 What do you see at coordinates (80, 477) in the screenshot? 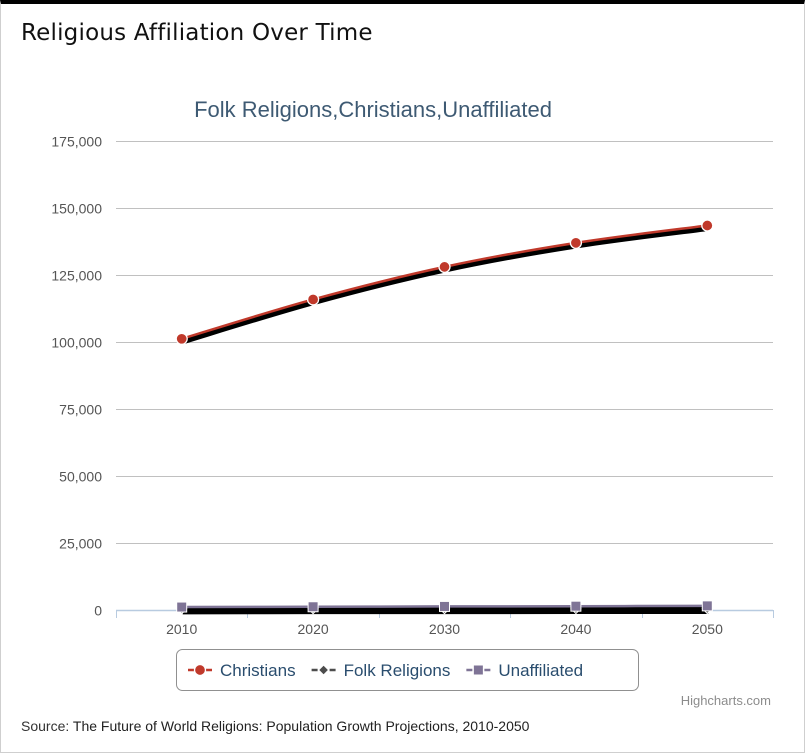
I see `y-tick-label: 50,000` at bounding box center [80, 477].